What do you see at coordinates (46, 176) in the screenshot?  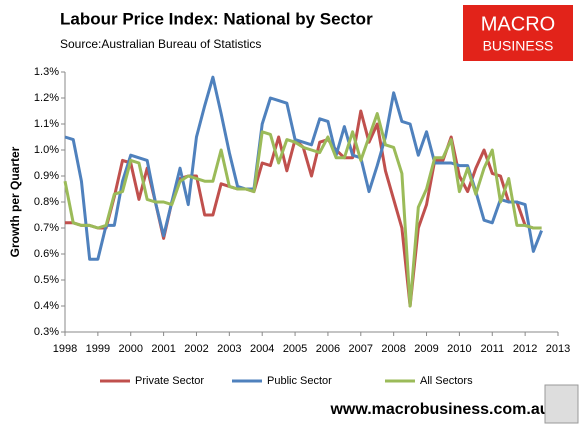 I see `y-tick-label: 0.9%` at bounding box center [46, 176].